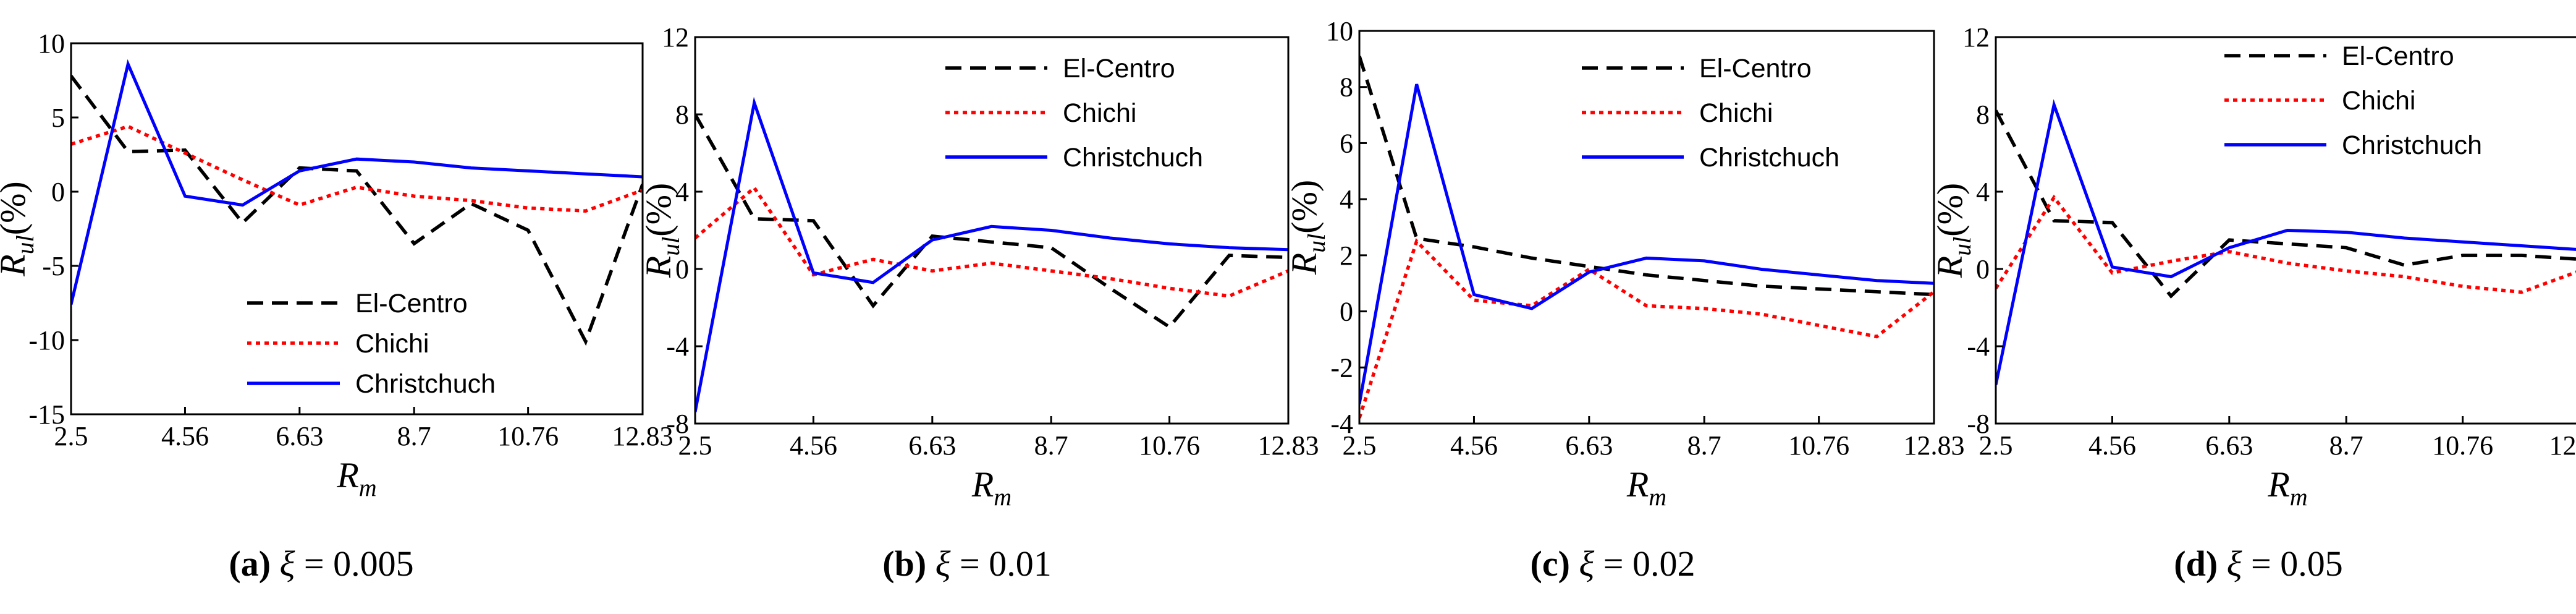 This screenshot has height=614, width=2576. I want to click on panel-caption: (b) ξ = 0.01, so click(967, 564).